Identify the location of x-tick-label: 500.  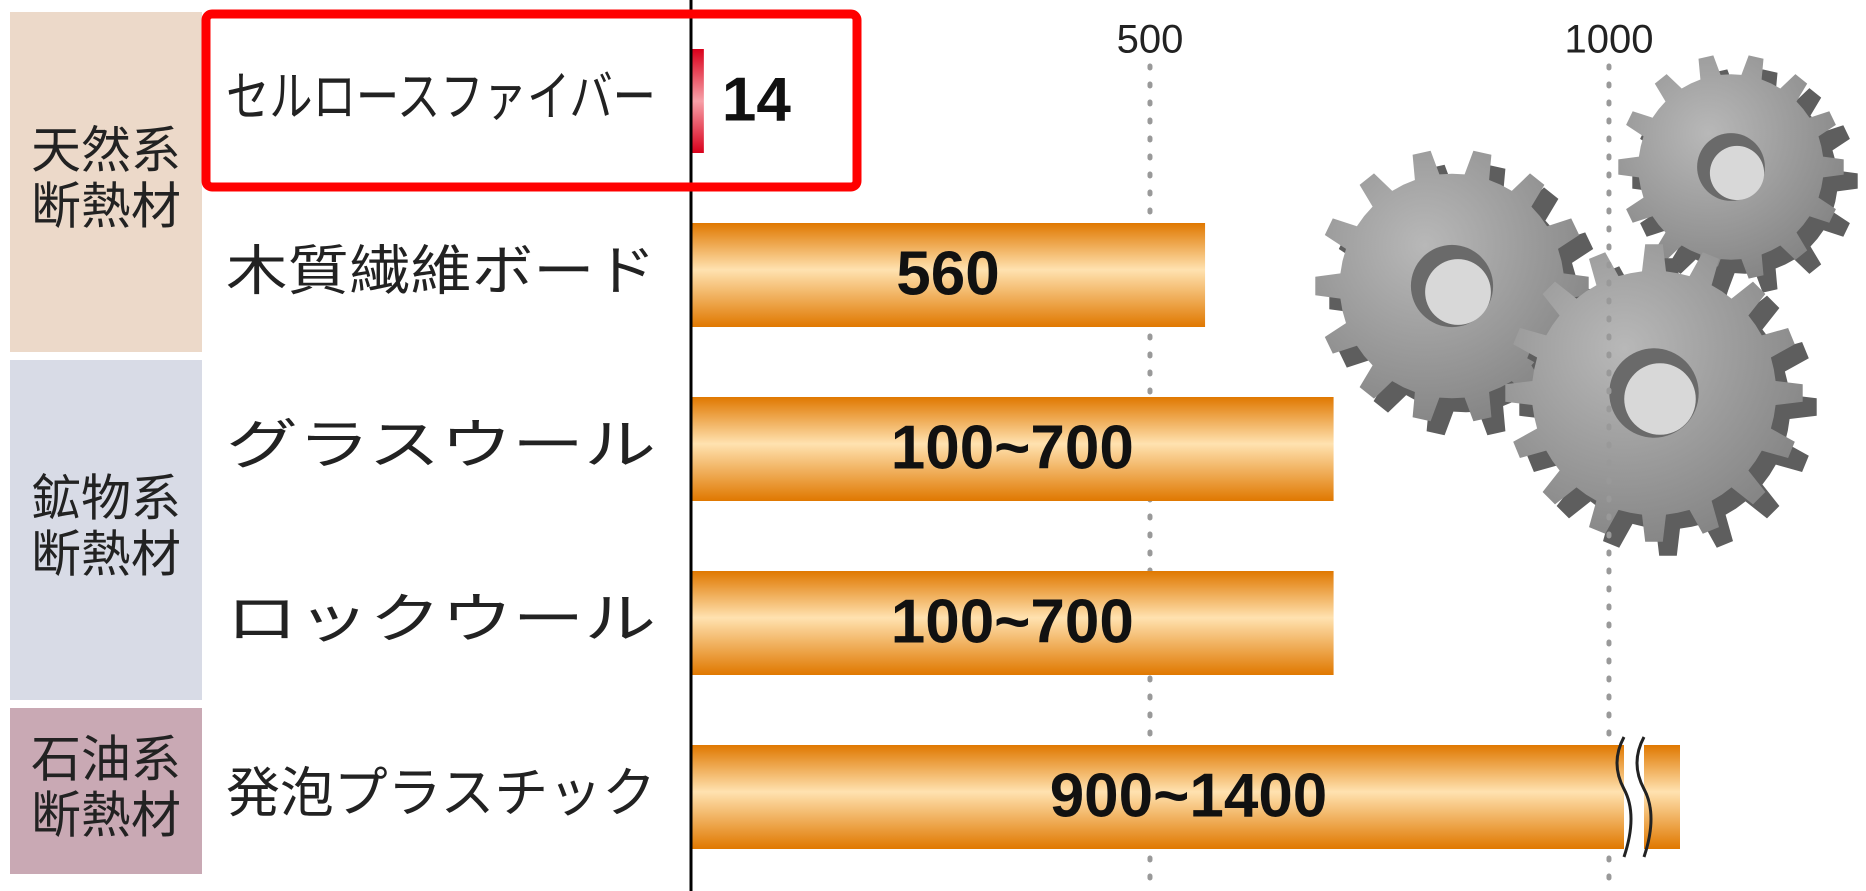
(1150, 40).